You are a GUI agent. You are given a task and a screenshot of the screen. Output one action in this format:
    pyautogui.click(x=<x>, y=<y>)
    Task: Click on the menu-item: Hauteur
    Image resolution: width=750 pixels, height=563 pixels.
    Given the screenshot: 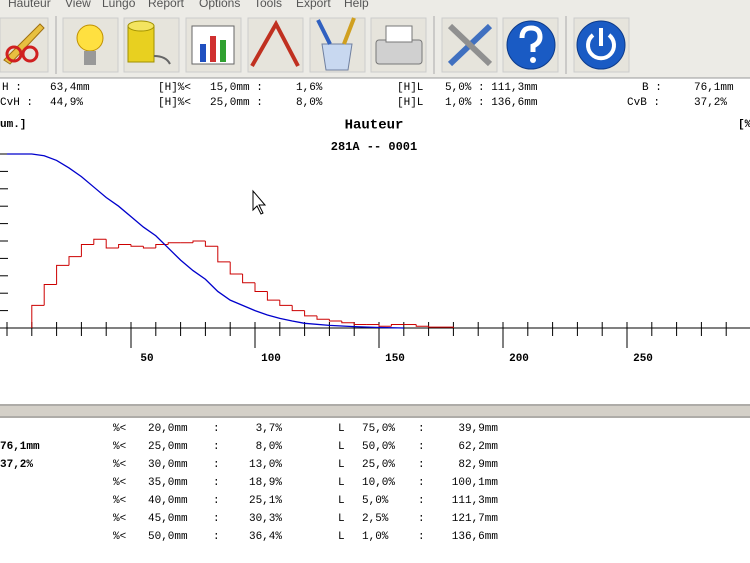 What is the action you would take?
    pyautogui.click(x=29, y=5)
    